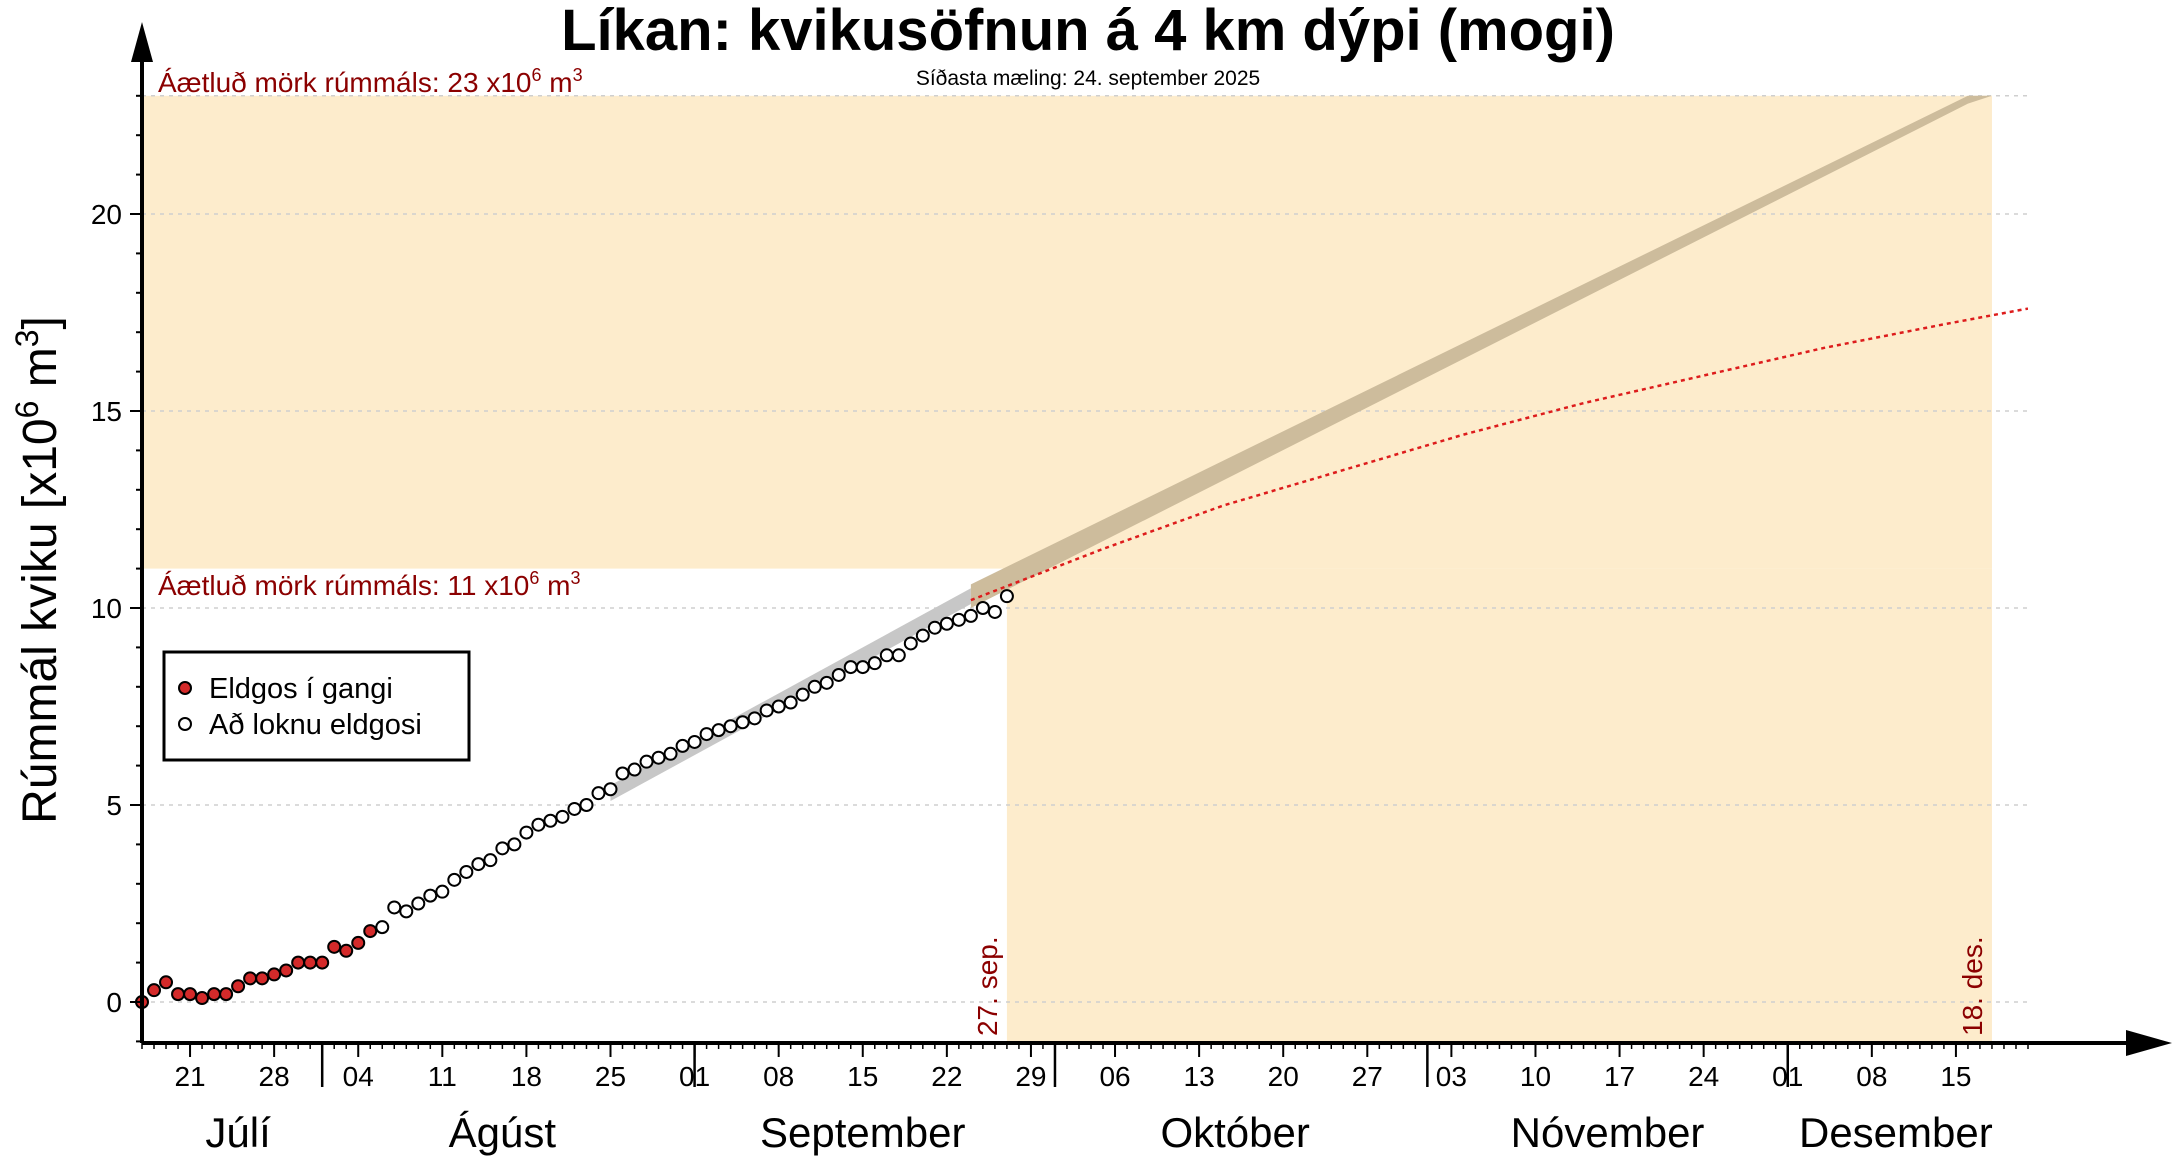 Image resolution: width=2176 pixels, height=1157 pixels. I want to click on y-tick-label: 20, so click(106, 214).